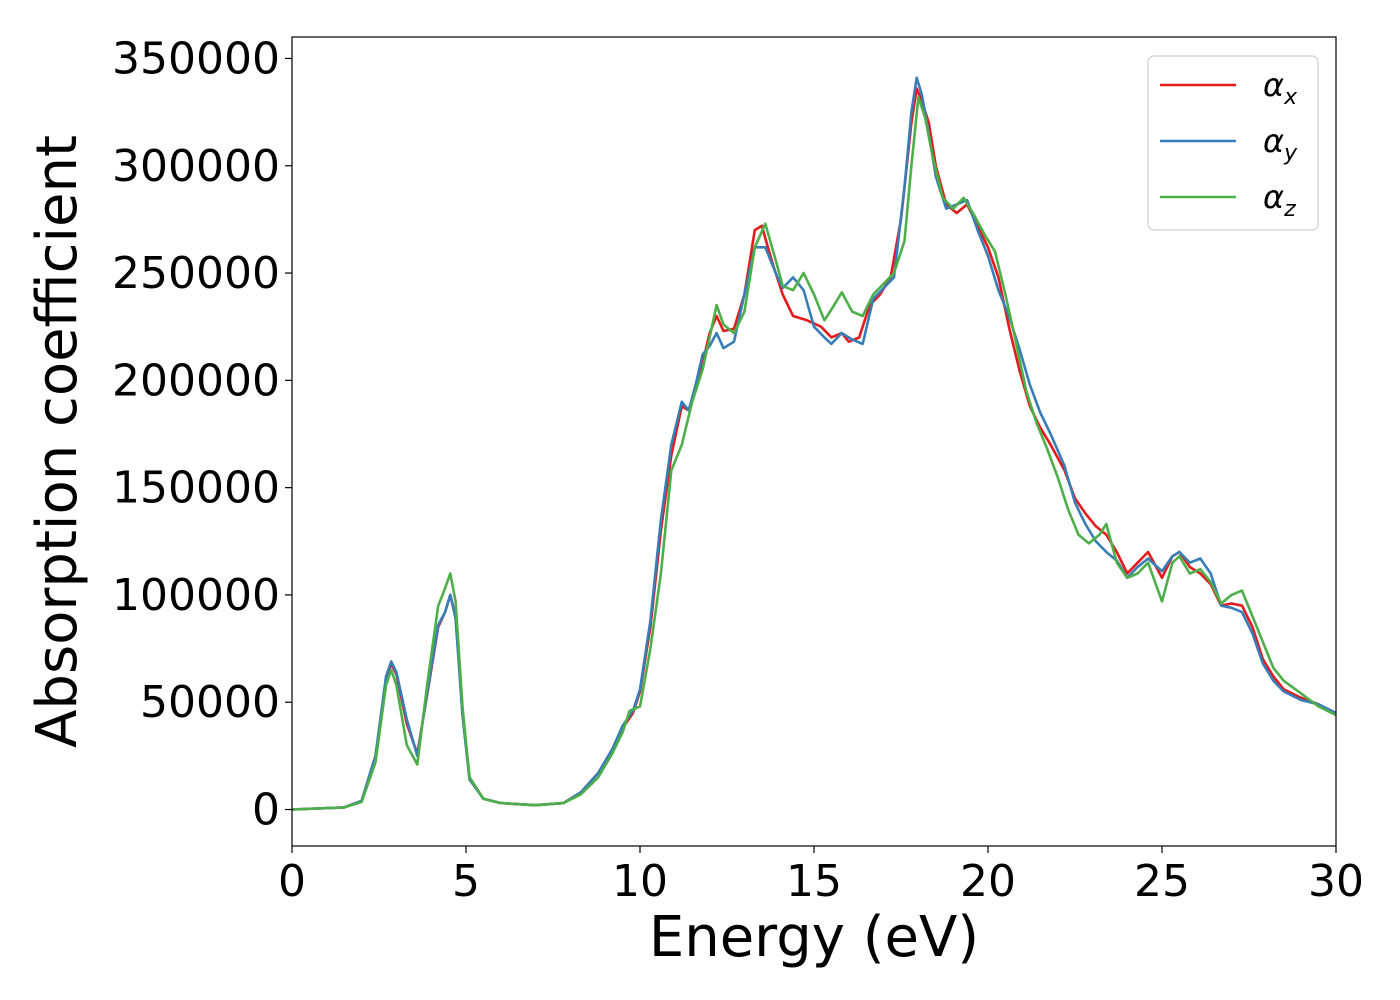  What do you see at coordinates (1280, 88) in the screenshot?
I see `legend-label-x: αx` at bounding box center [1280, 88].